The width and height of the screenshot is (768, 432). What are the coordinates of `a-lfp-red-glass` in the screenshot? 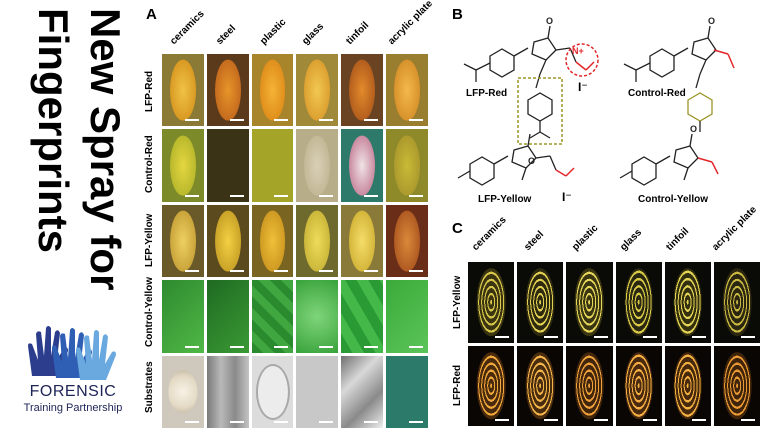 It's located at (317, 90).